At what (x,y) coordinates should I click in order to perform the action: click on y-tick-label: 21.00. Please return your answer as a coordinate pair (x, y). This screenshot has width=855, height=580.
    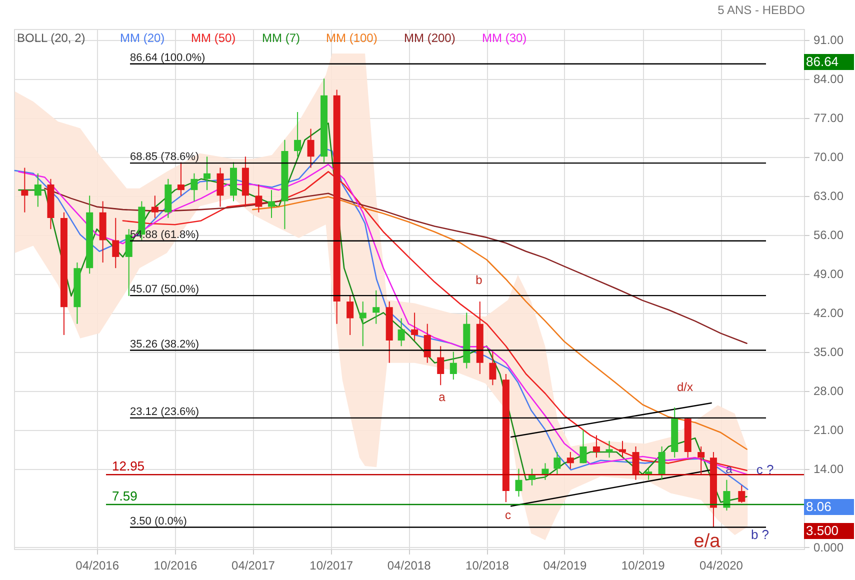
    Looking at the image, I should click on (829, 430).